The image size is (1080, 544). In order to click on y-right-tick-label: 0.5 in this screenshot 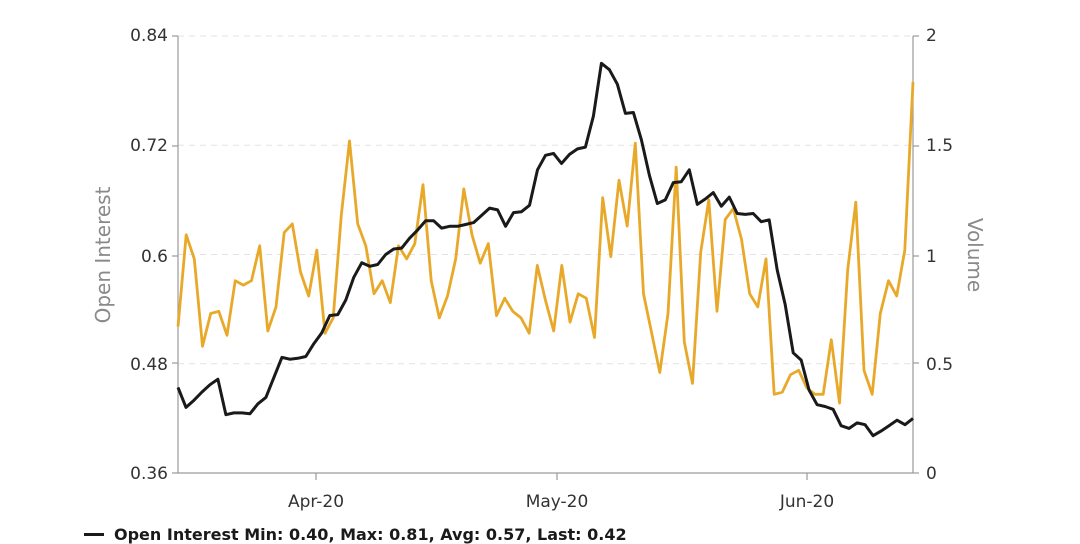, I will do `click(939, 365)`.